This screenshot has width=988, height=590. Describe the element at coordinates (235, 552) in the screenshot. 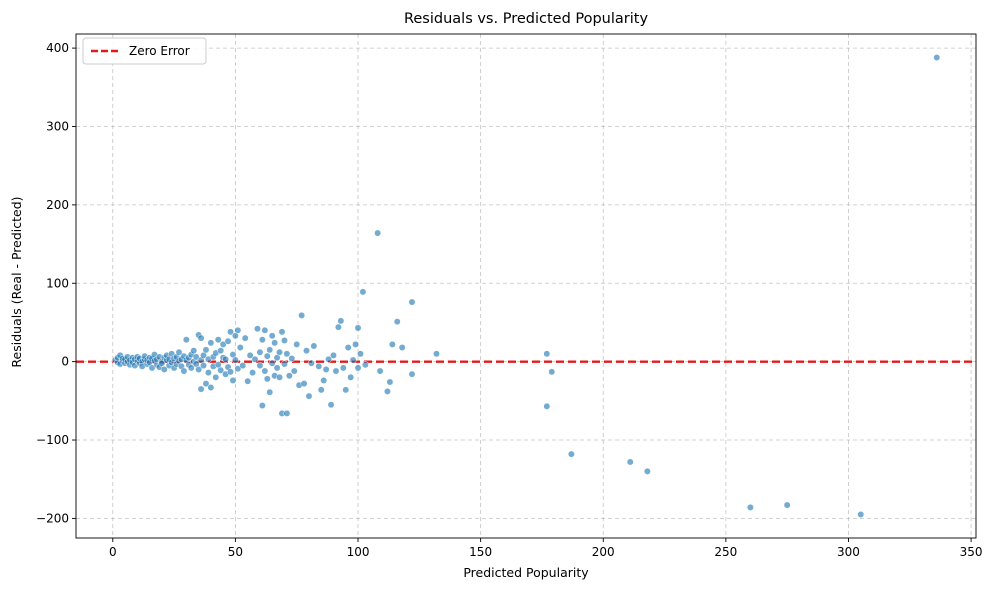

I see `x-tick-label: 50` at that location.